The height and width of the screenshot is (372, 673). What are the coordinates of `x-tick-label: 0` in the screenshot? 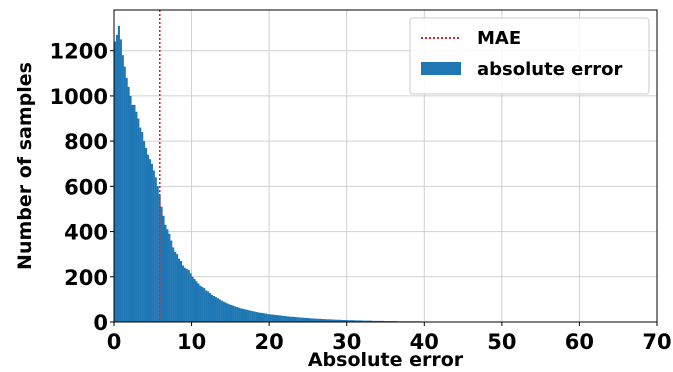 It's located at (114, 342).